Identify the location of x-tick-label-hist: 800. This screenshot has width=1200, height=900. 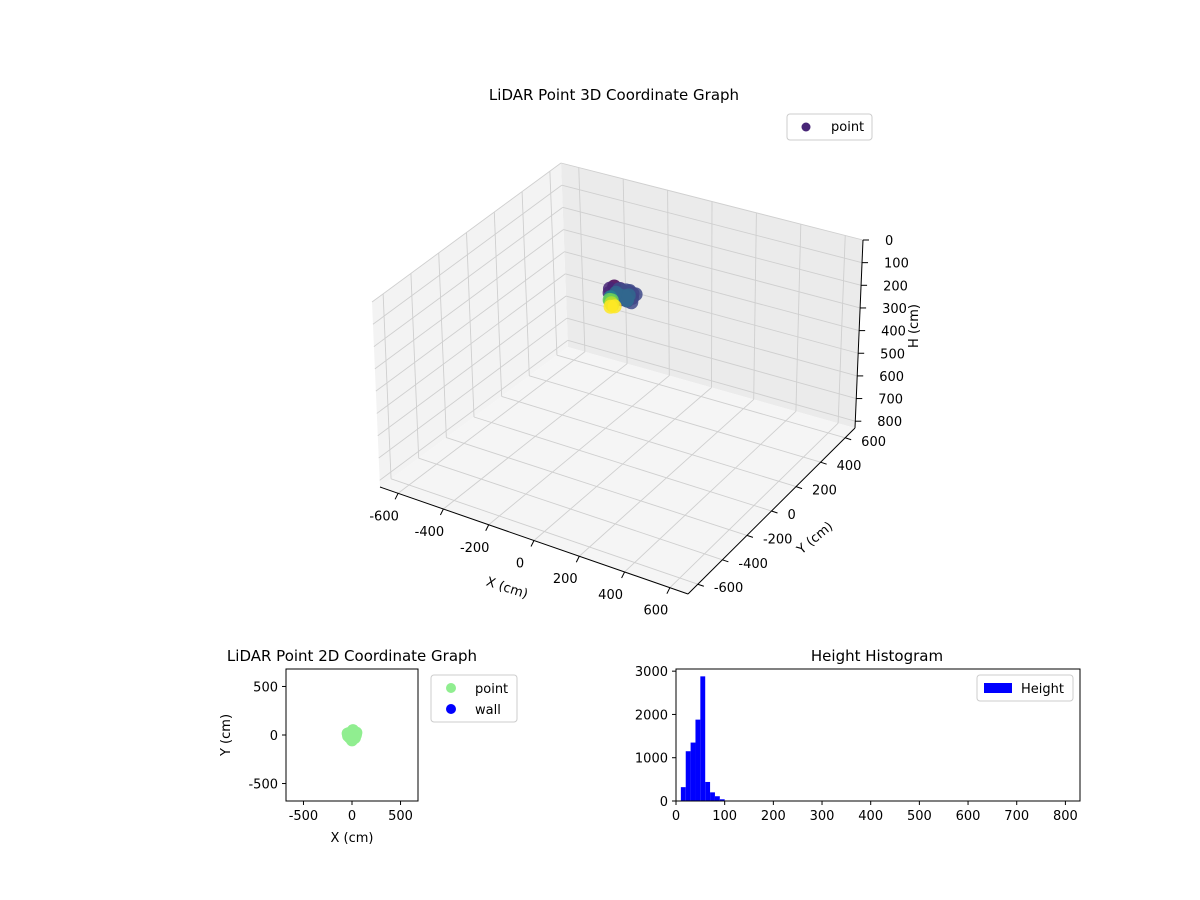
(1065, 816).